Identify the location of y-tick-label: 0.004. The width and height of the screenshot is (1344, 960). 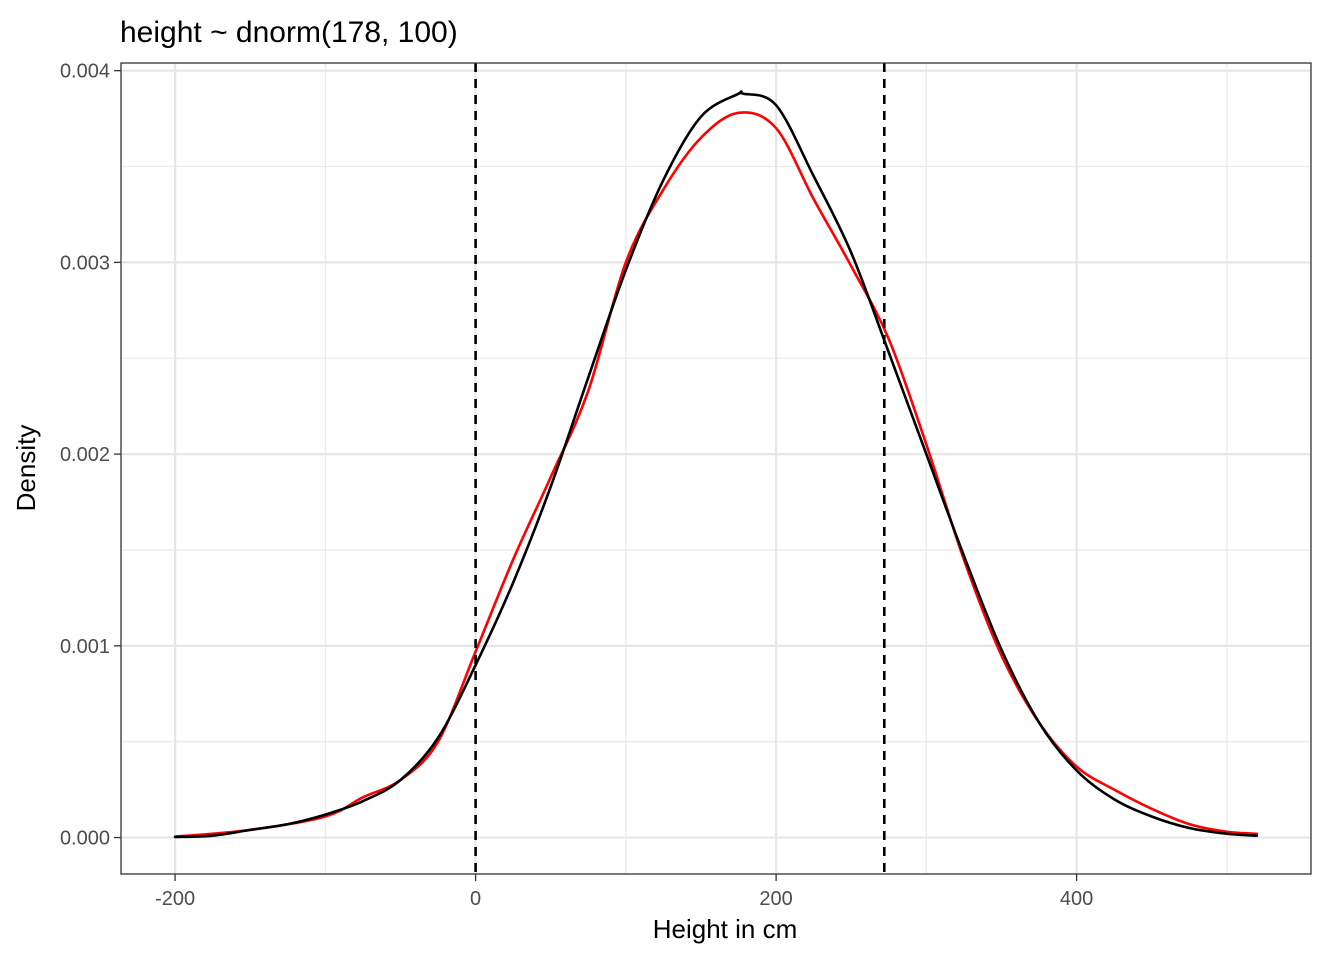
(85, 72).